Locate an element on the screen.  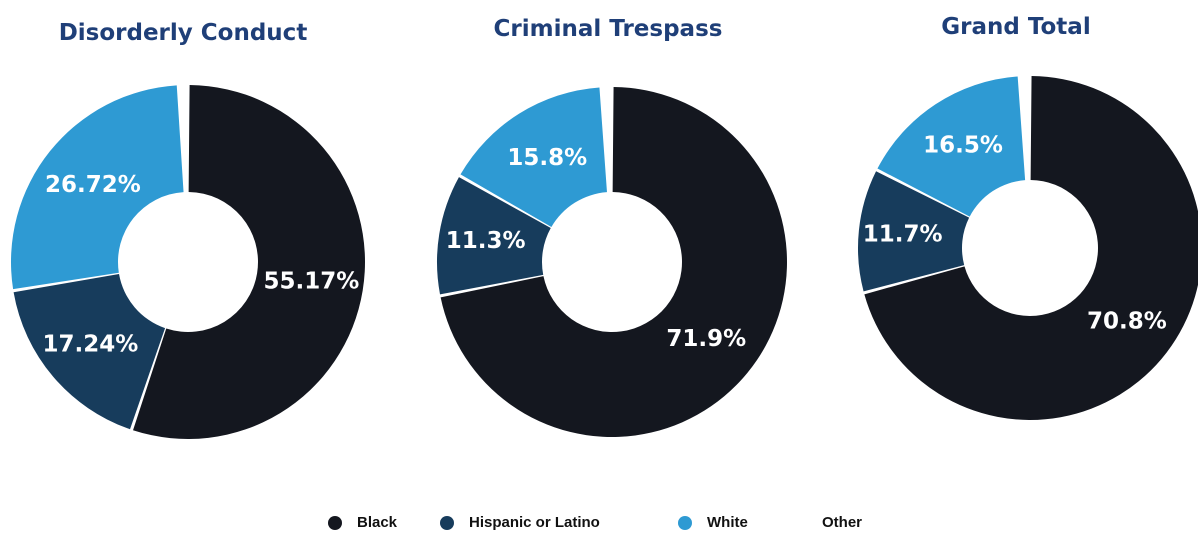
slice-label: 11.3% is located at coordinates (486, 241).